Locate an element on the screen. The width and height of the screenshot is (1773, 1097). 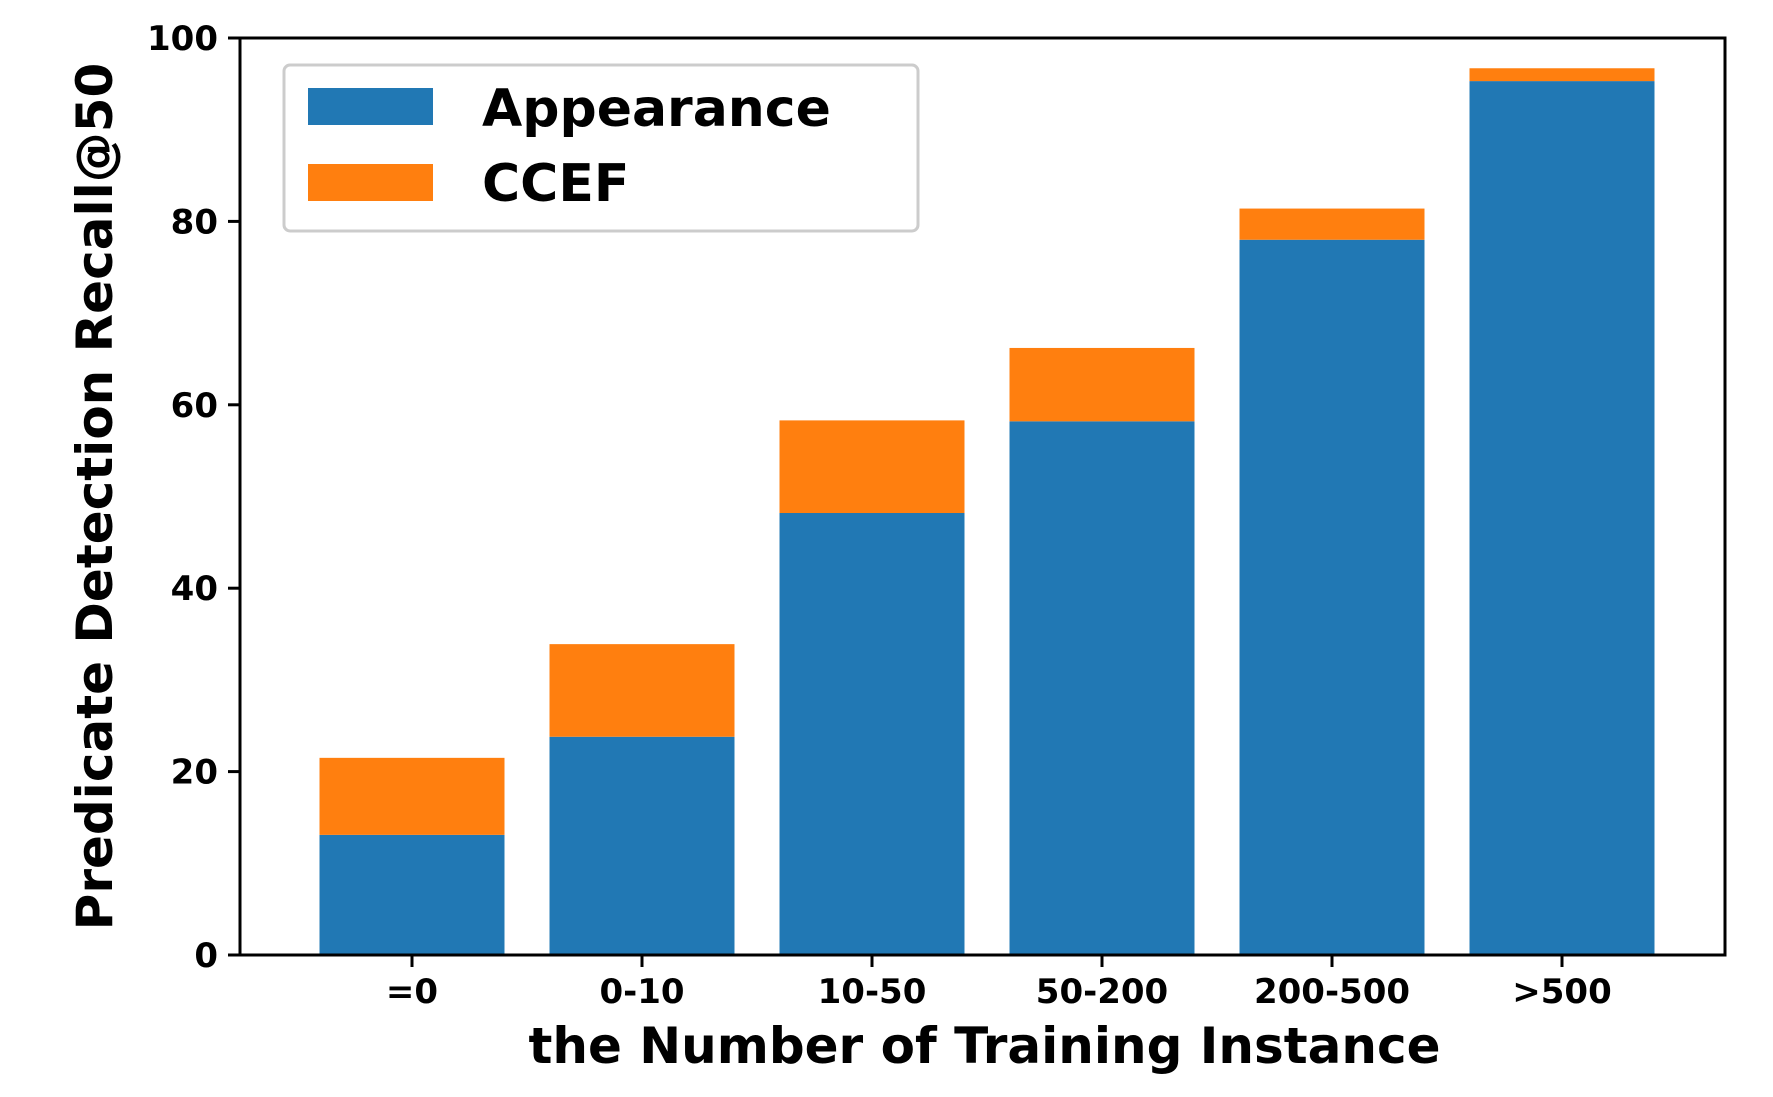
x-tick-label: >500 is located at coordinates (1561, 992).